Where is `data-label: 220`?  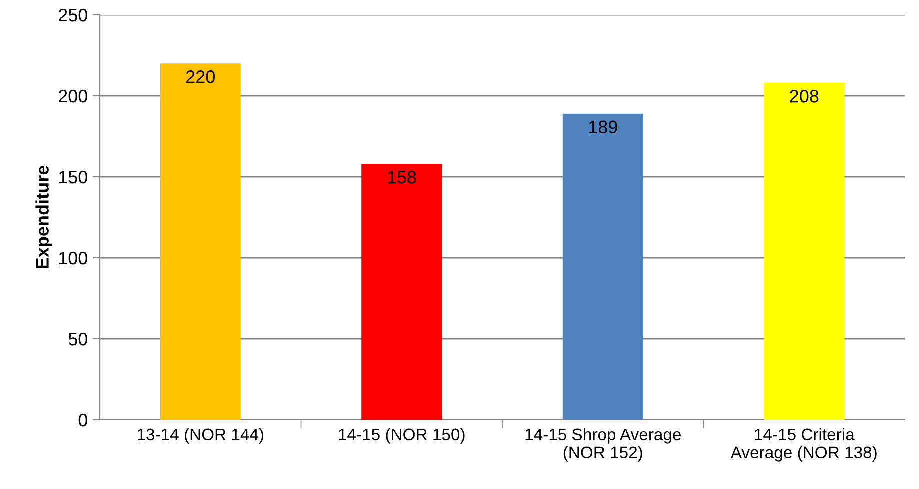
data-label: 220 is located at coordinates (200, 77).